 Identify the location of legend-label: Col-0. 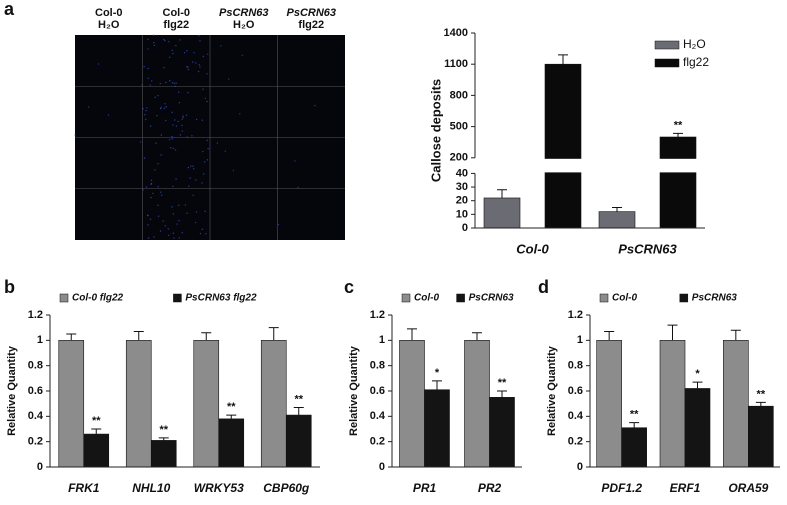
(426, 298).